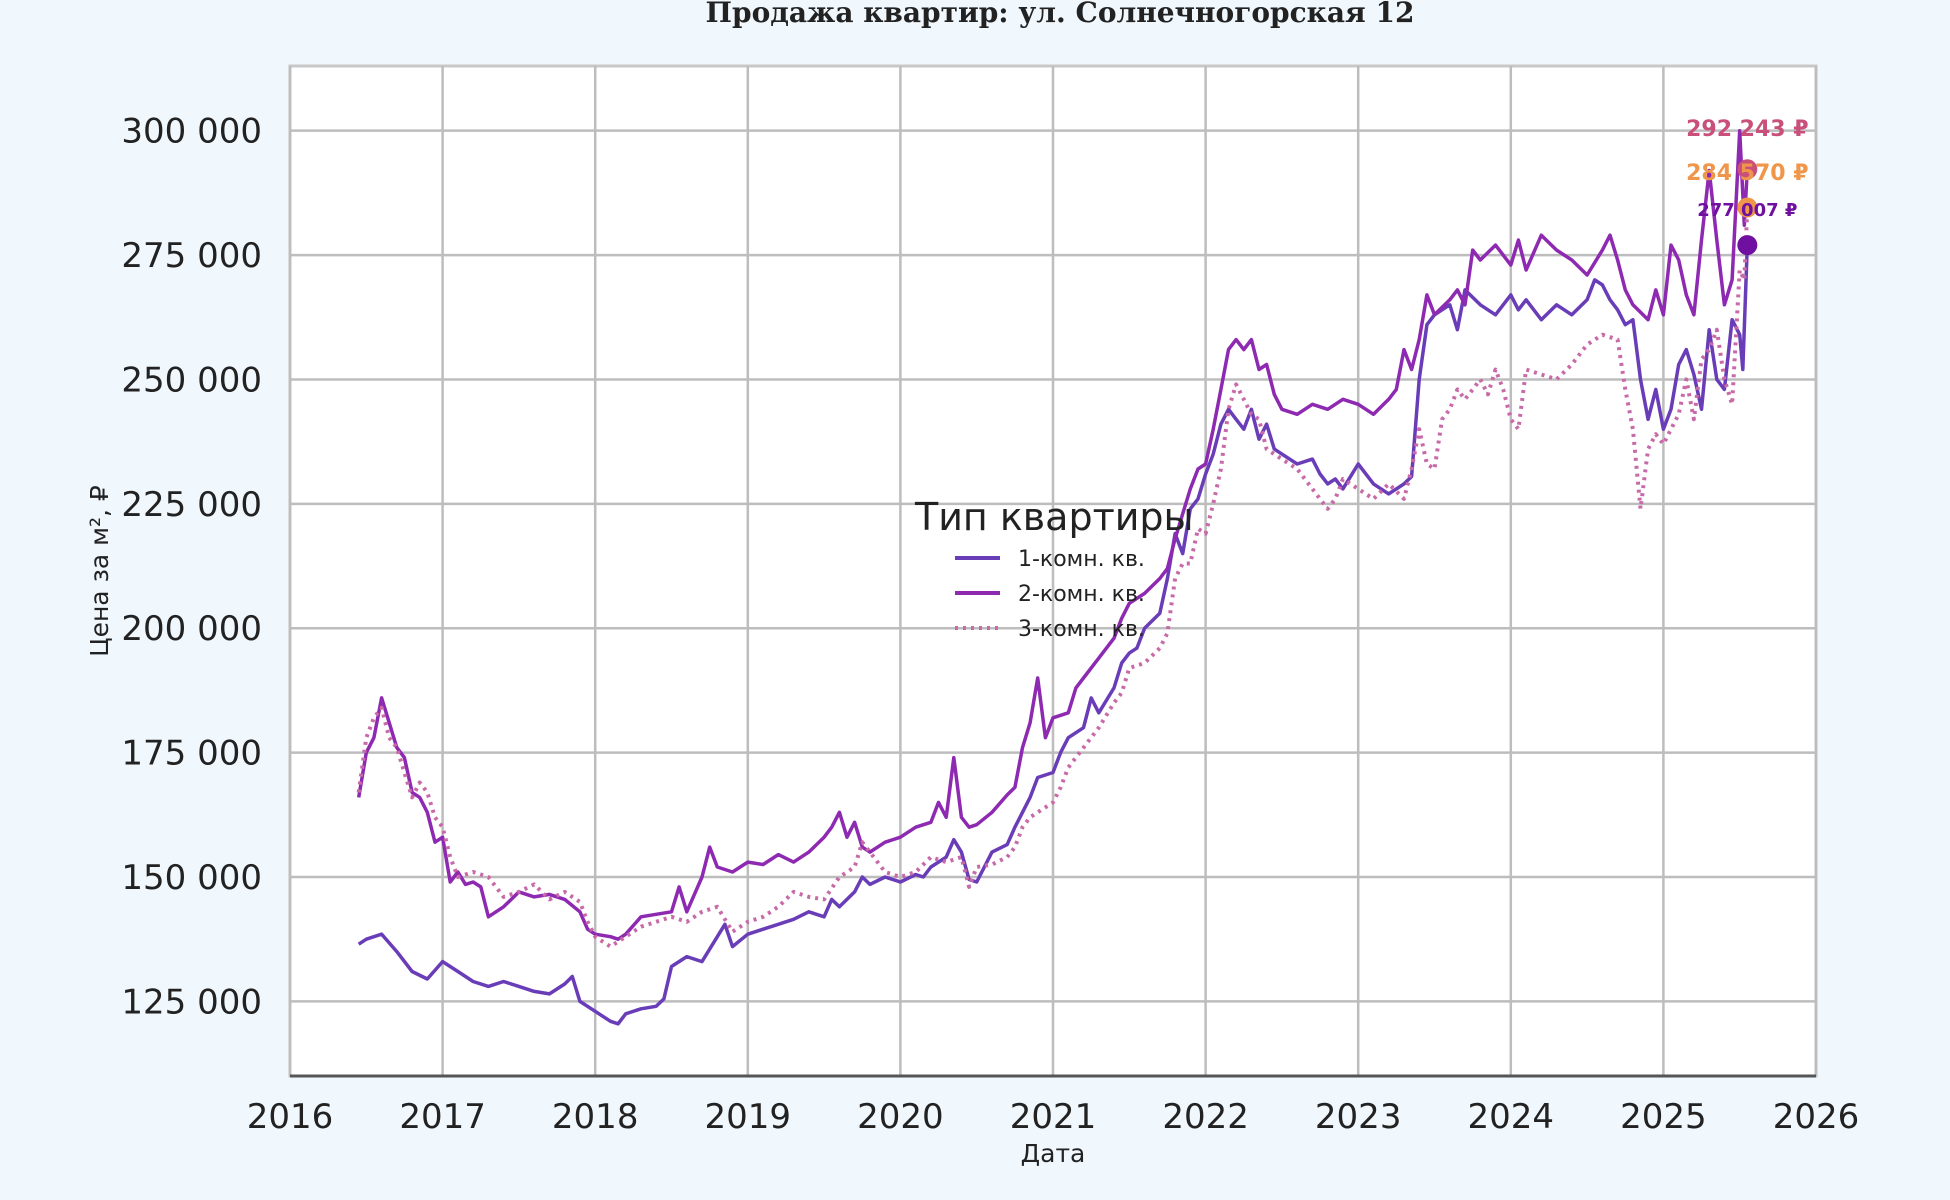  Describe the element at coordinates (1747, 129) in the screenshot. I see `end-marker-label: 292 243 ₽` at that location.